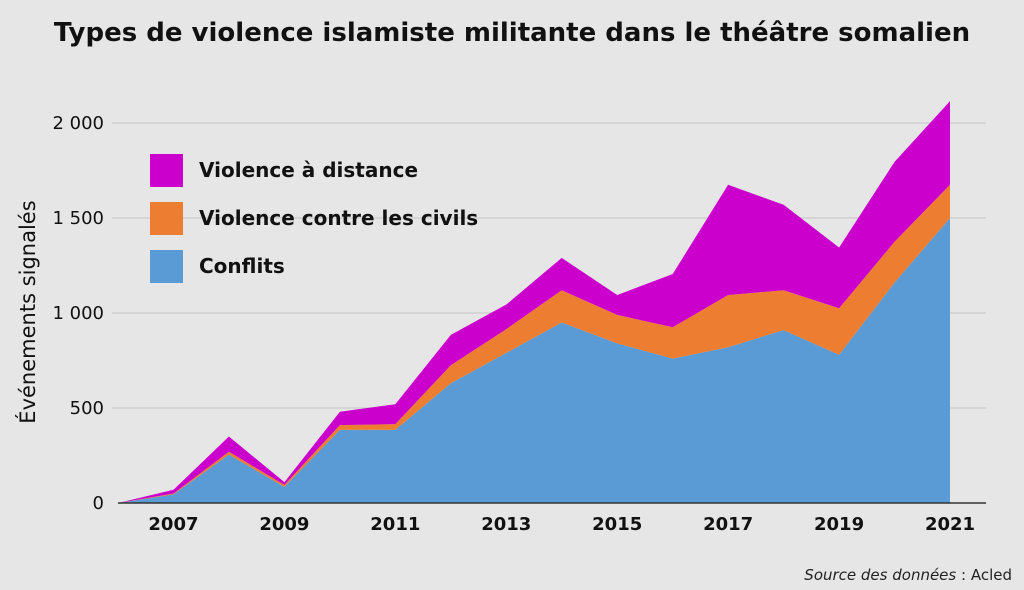 The image size is (1024, 590). Describe the element at coordinates (338, 218) in the screenshot. I see `legend-label: Violence contre les civils` at that location.